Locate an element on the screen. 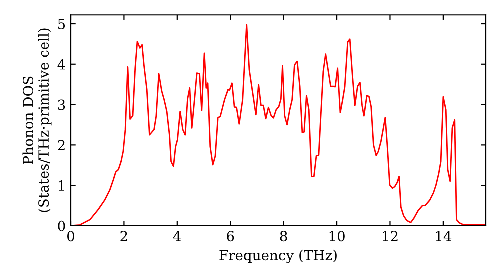  x-tick-label: 8 is located at coordinates (284, 236).